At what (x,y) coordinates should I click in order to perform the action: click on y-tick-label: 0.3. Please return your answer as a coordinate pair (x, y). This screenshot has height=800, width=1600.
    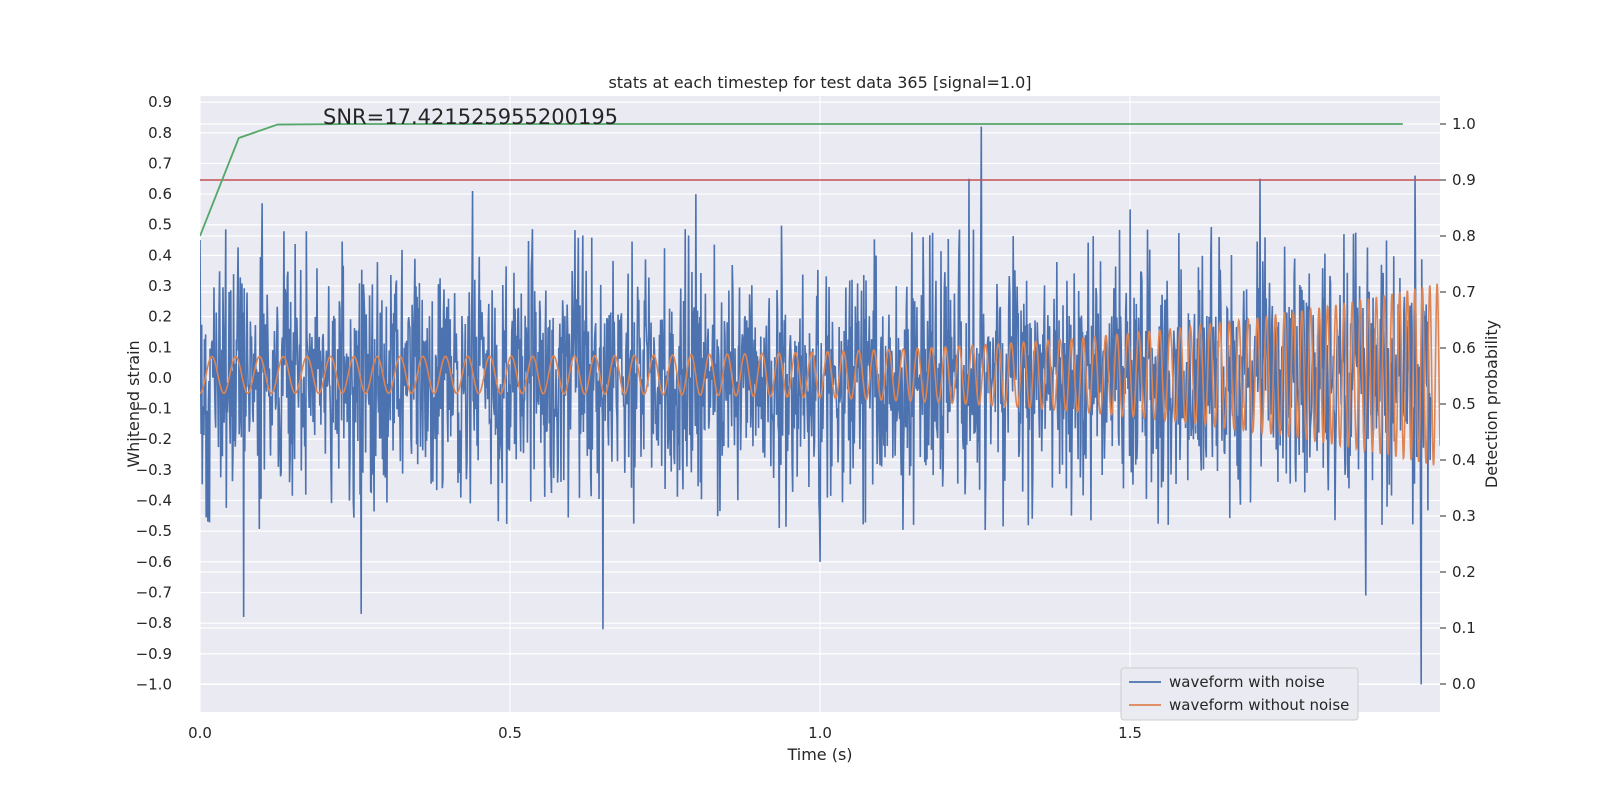
    Looking at the image, I should click on (160, 286).